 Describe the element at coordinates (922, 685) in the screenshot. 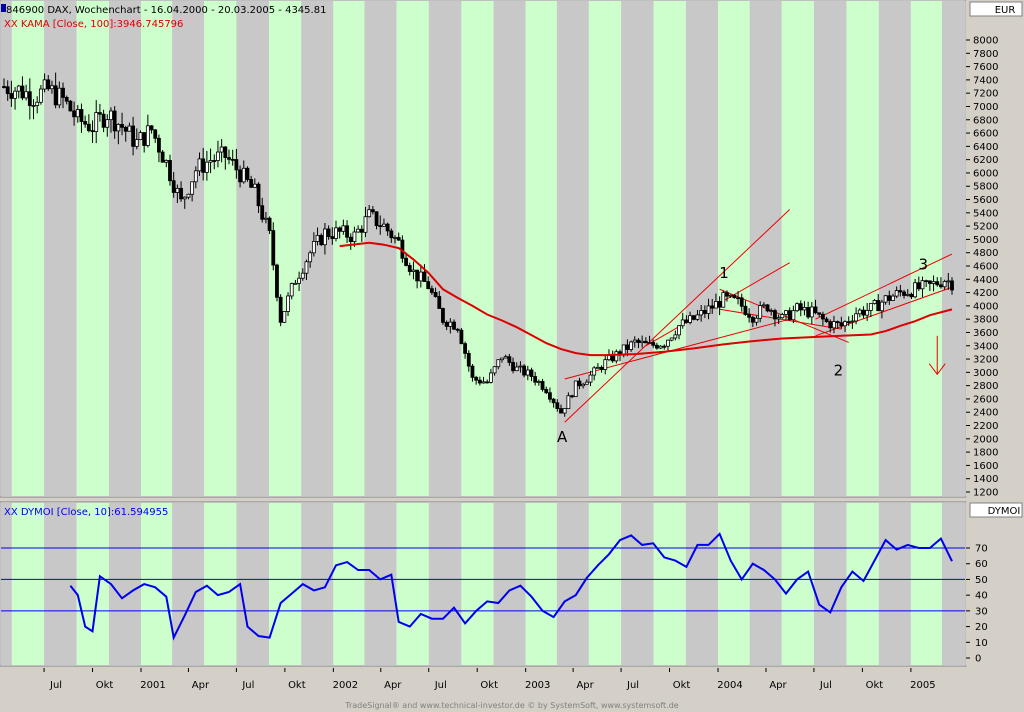

I see `time-tick-label: 2005` at that location.